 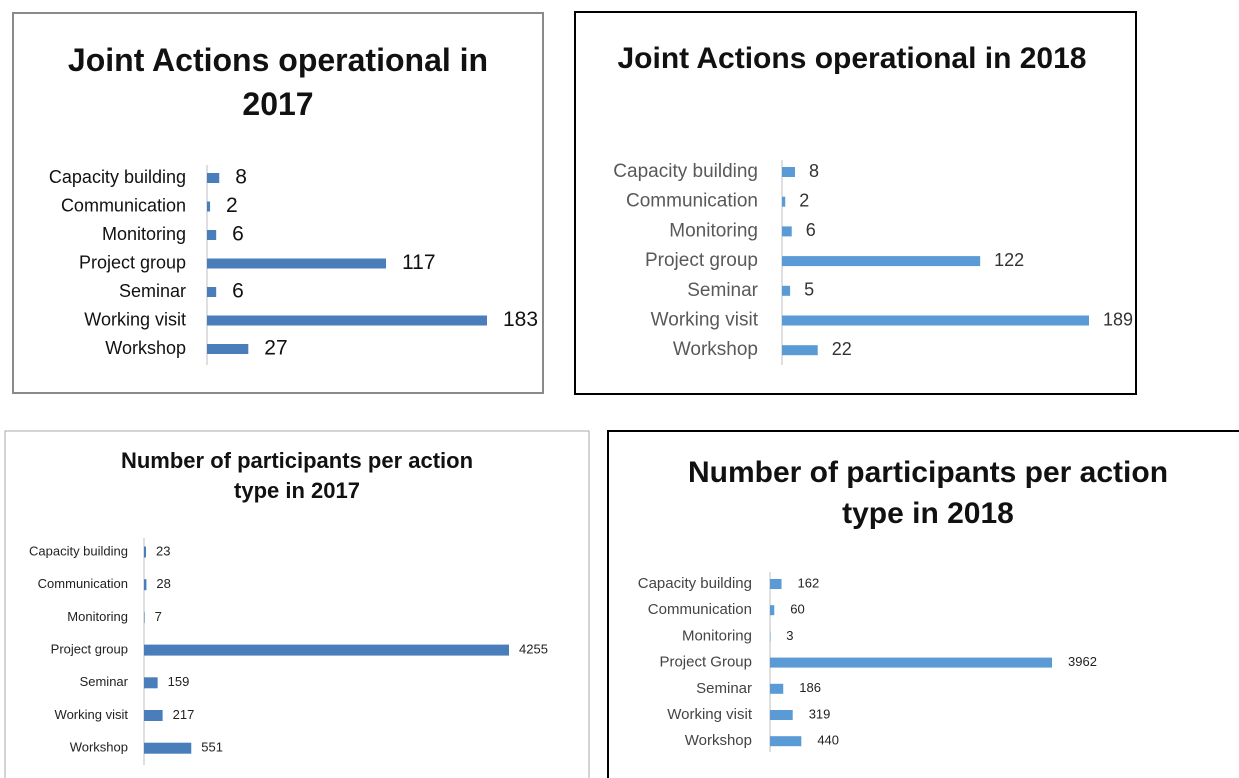 I want to click on value-label: 217, so click(x=184, y=714).